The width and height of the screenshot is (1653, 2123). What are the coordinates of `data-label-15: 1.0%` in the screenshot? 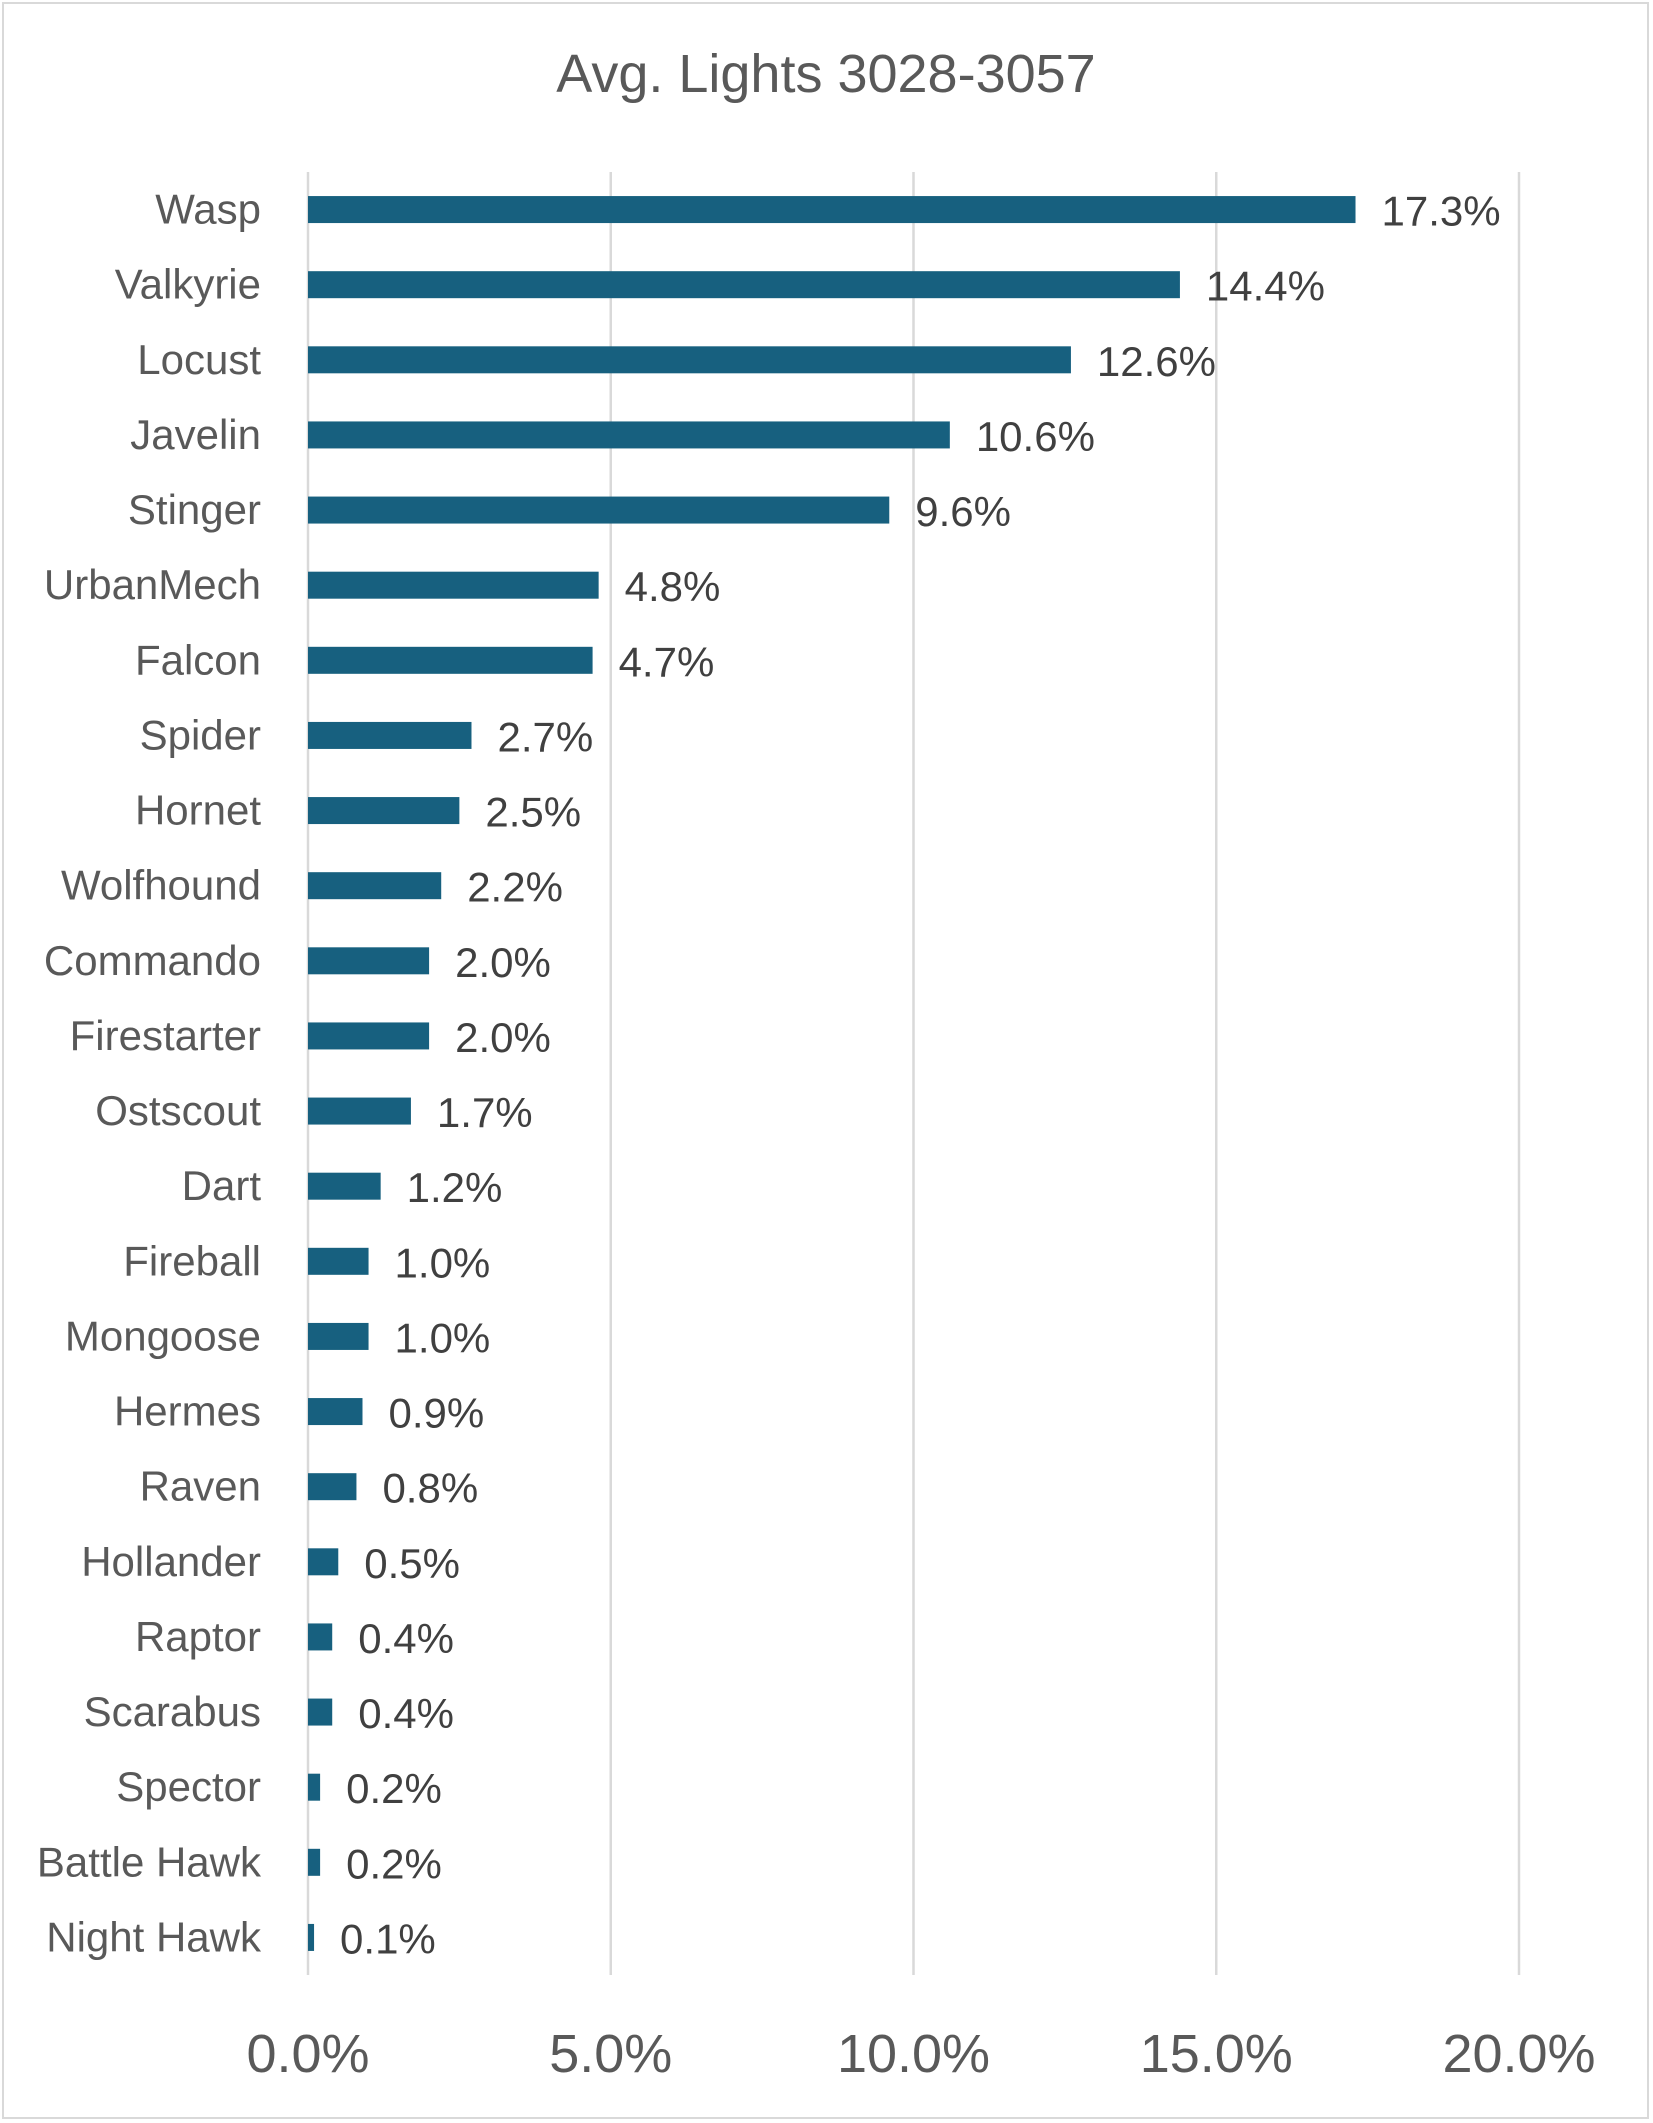 It's located at (443, 1337).